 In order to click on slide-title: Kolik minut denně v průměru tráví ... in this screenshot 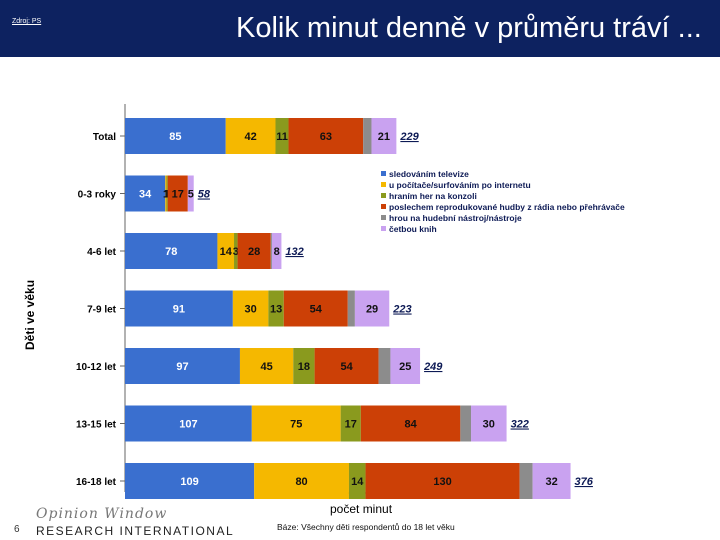, I will do `click(469, 28)`.